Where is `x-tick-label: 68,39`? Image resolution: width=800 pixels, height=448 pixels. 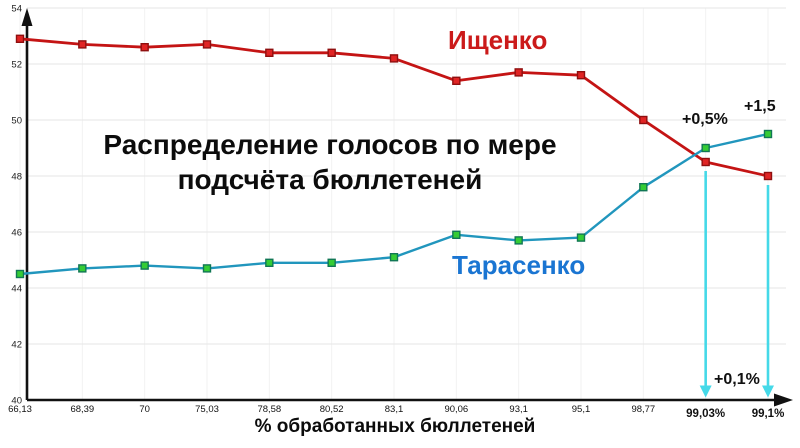 x-tick-label: 68,39 is located at coordinates (82, 409).